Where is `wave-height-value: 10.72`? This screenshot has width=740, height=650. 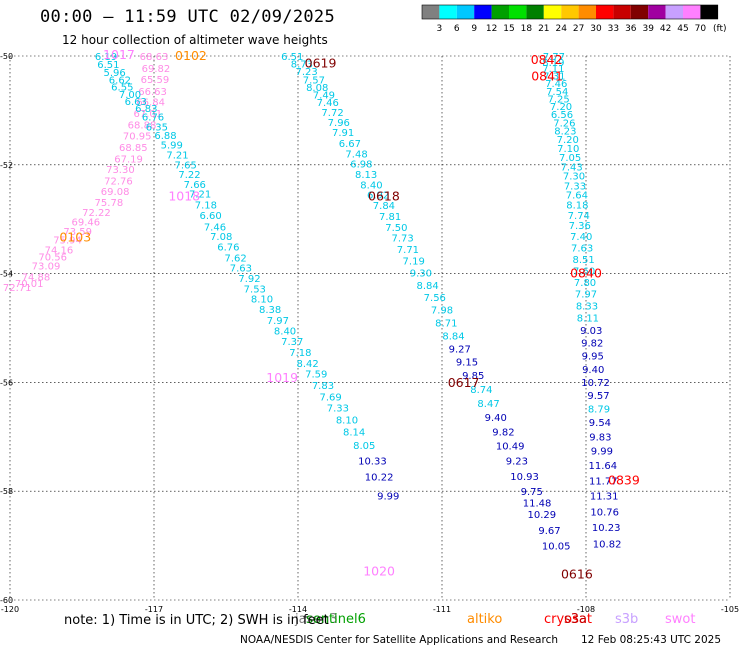 wave-height-value: 10.72 is located at coordinates (595, 383).